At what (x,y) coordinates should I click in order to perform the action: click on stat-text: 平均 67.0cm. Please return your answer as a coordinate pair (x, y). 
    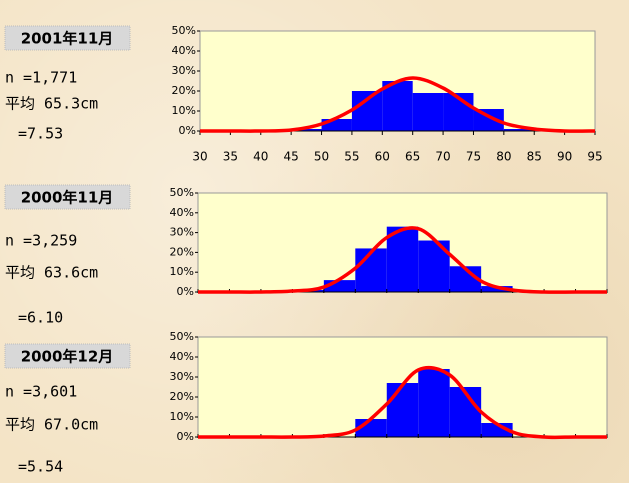
    Looking at the image, I should click on (51, 425).